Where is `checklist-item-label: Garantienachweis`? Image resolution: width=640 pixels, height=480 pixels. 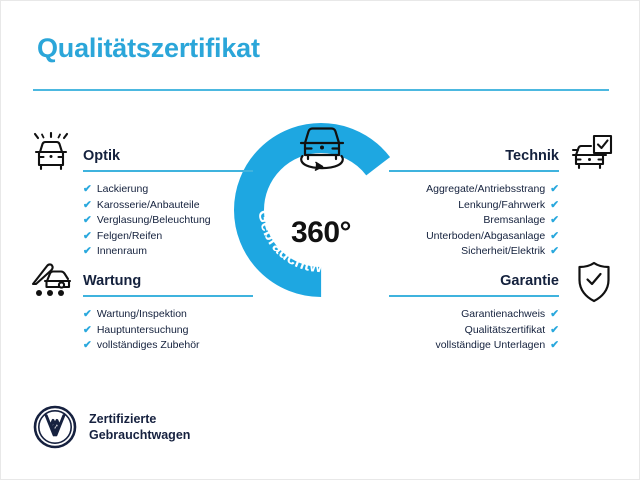 checklist-item-label: Garantienachweis is located at coordinates (503, 314).